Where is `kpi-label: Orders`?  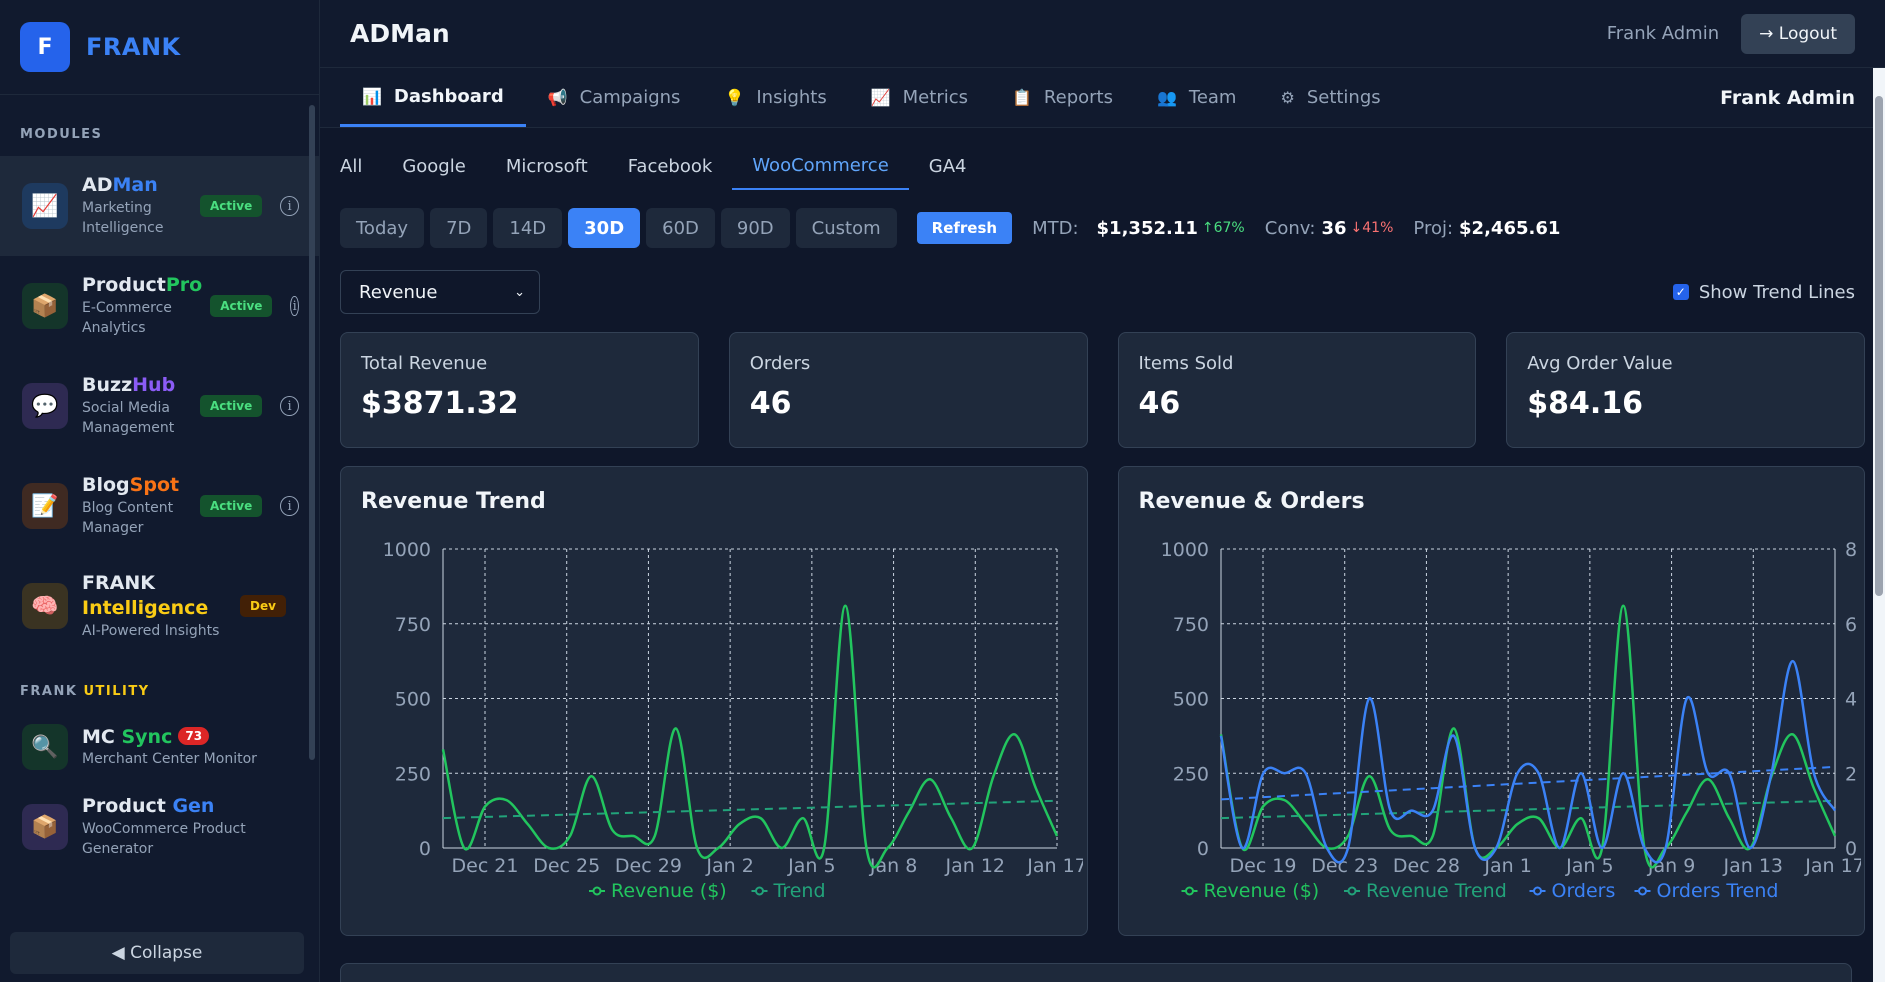 kpi-label: Orders is located at coordinates (780, 363).